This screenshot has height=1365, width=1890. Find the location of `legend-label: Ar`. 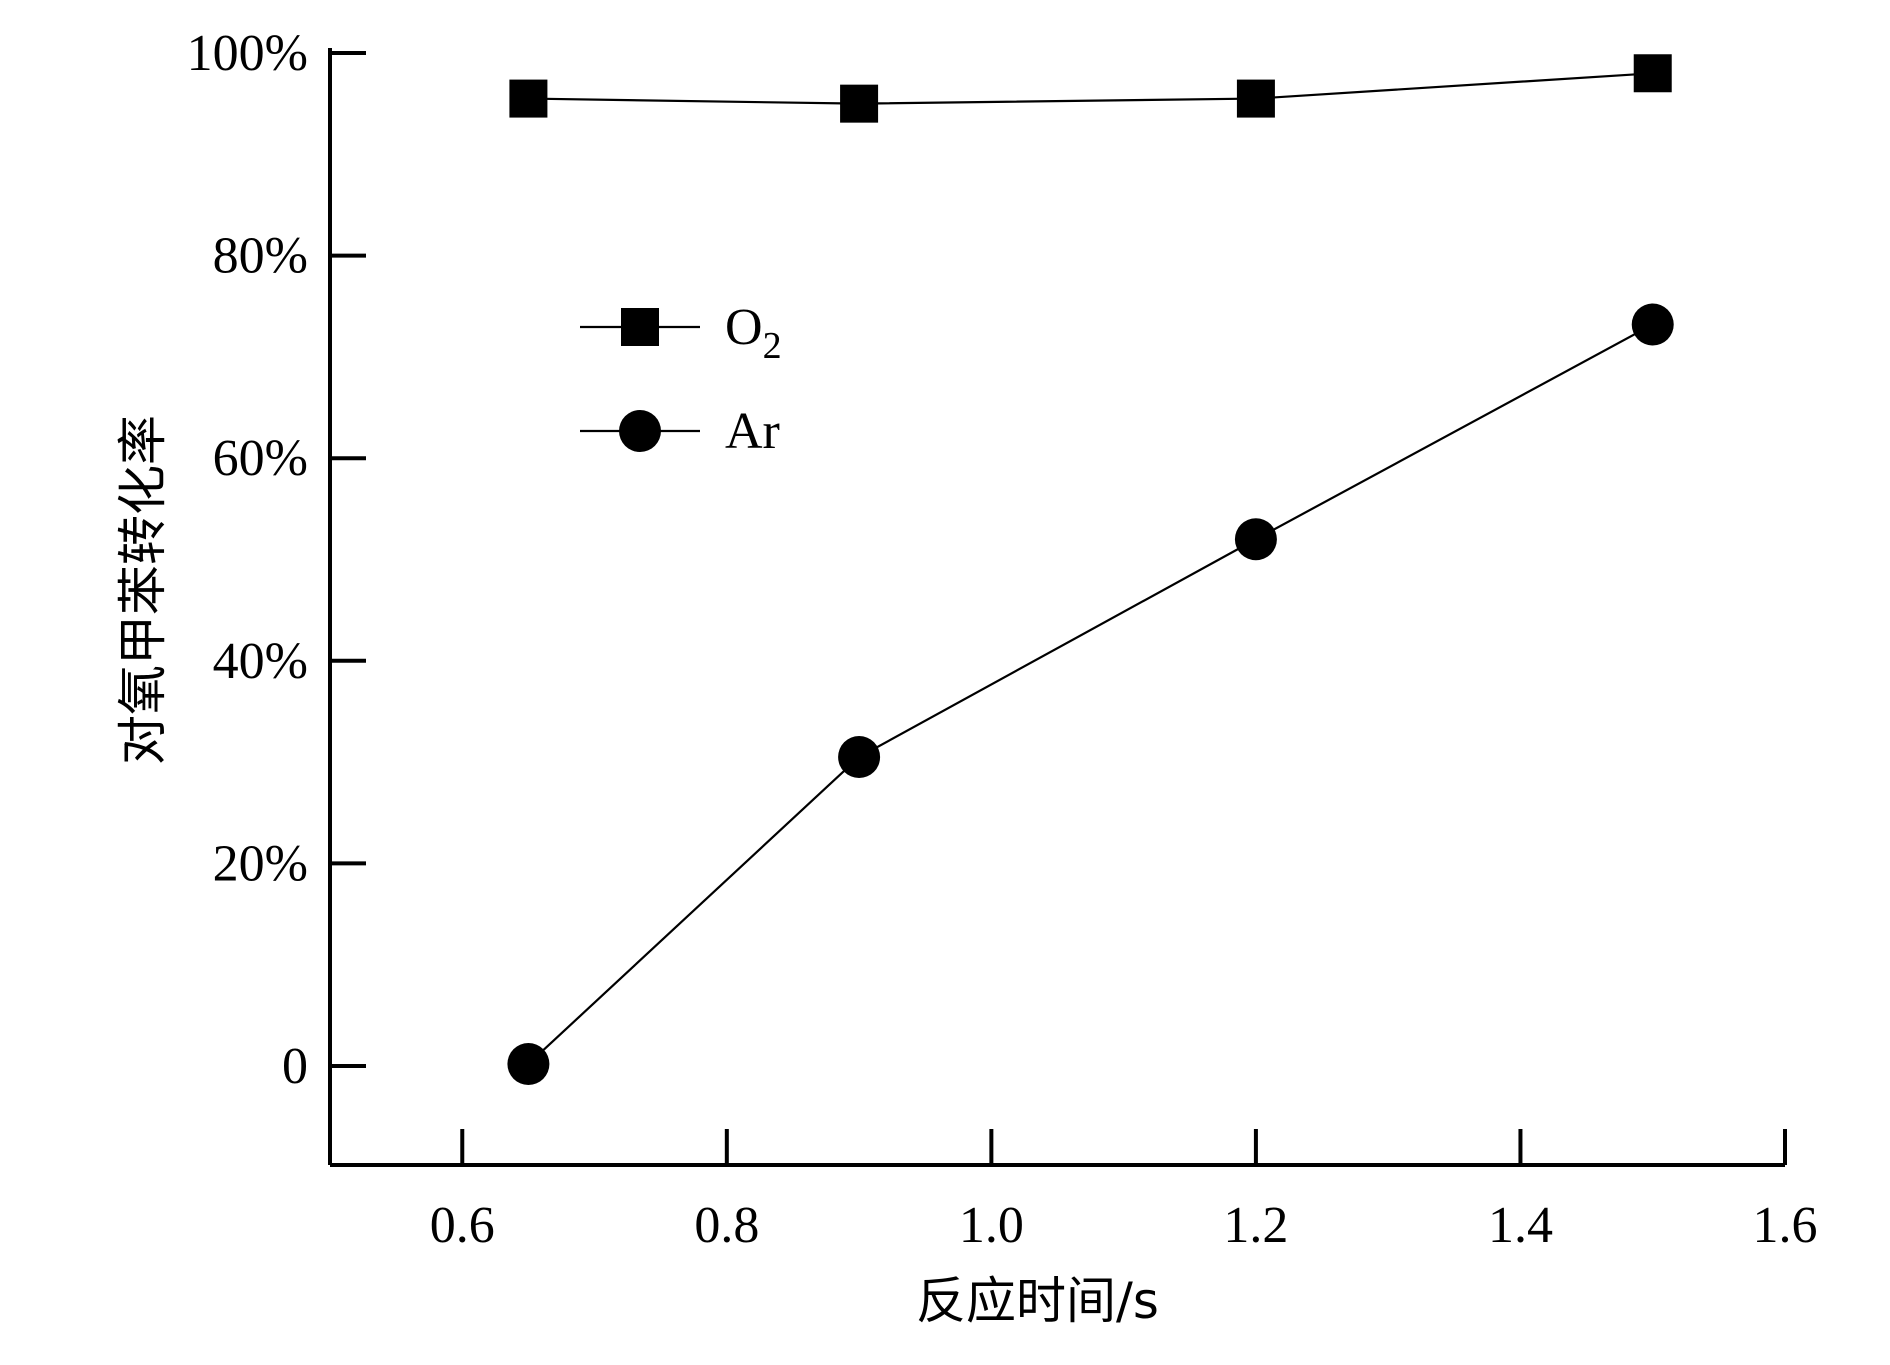

legend-label: Ar is located at coordinates (752, 431).